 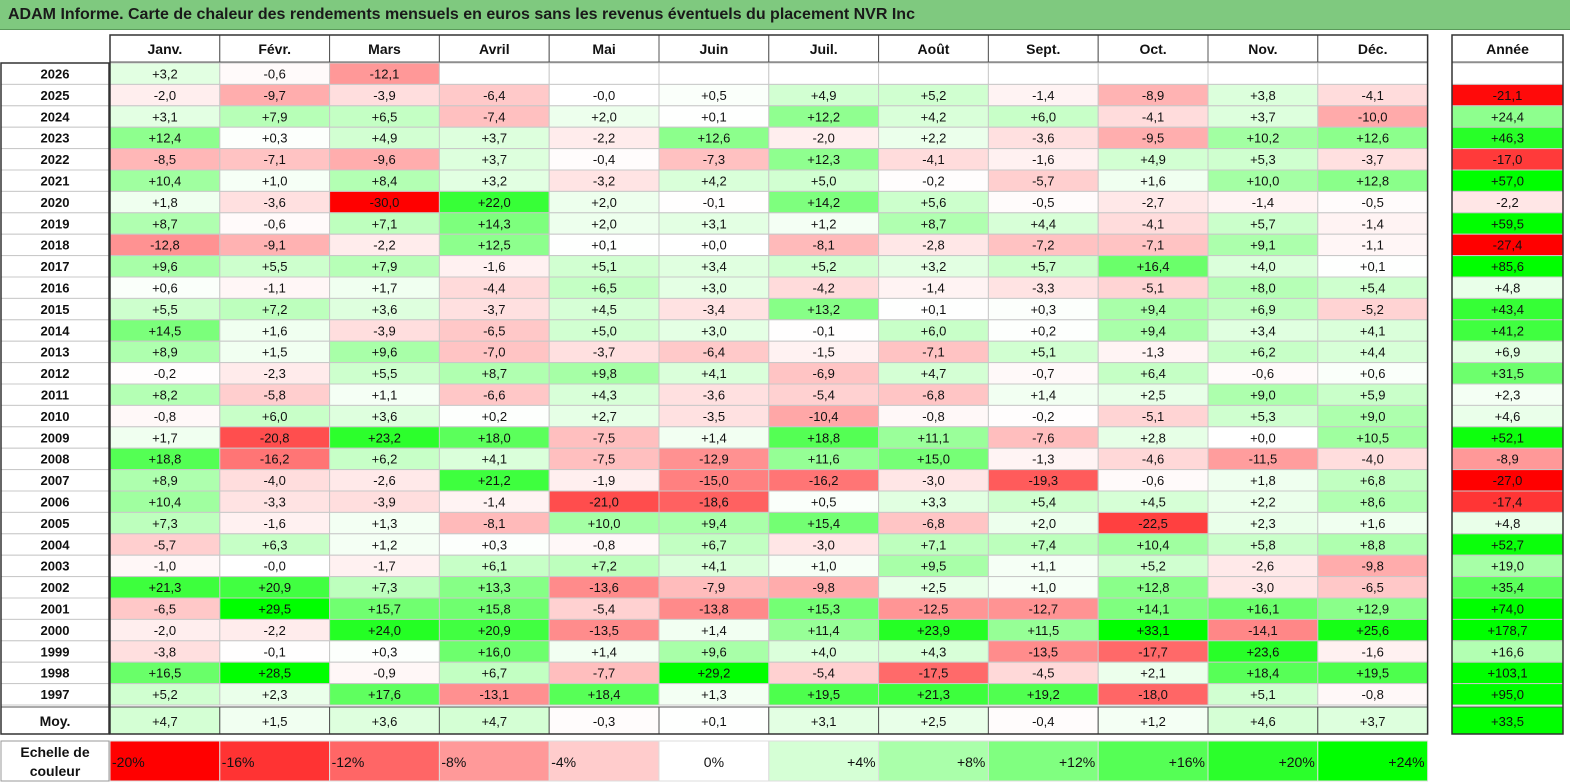 I want to click on heatmap-cell-value: -7,3, so click(x=714, y=159).